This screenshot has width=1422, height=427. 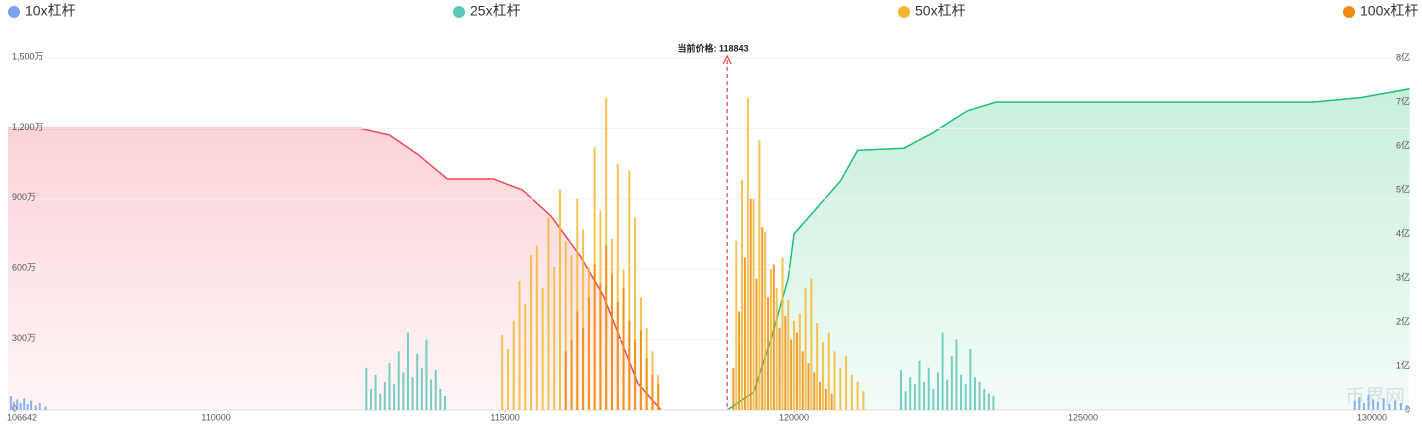 I want to click on x-tick-label: 115000, so click(x=504, y=417).